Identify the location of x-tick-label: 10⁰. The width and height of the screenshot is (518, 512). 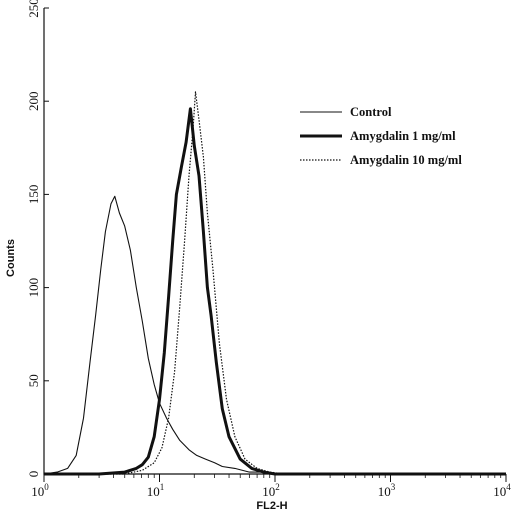
(40, 490).